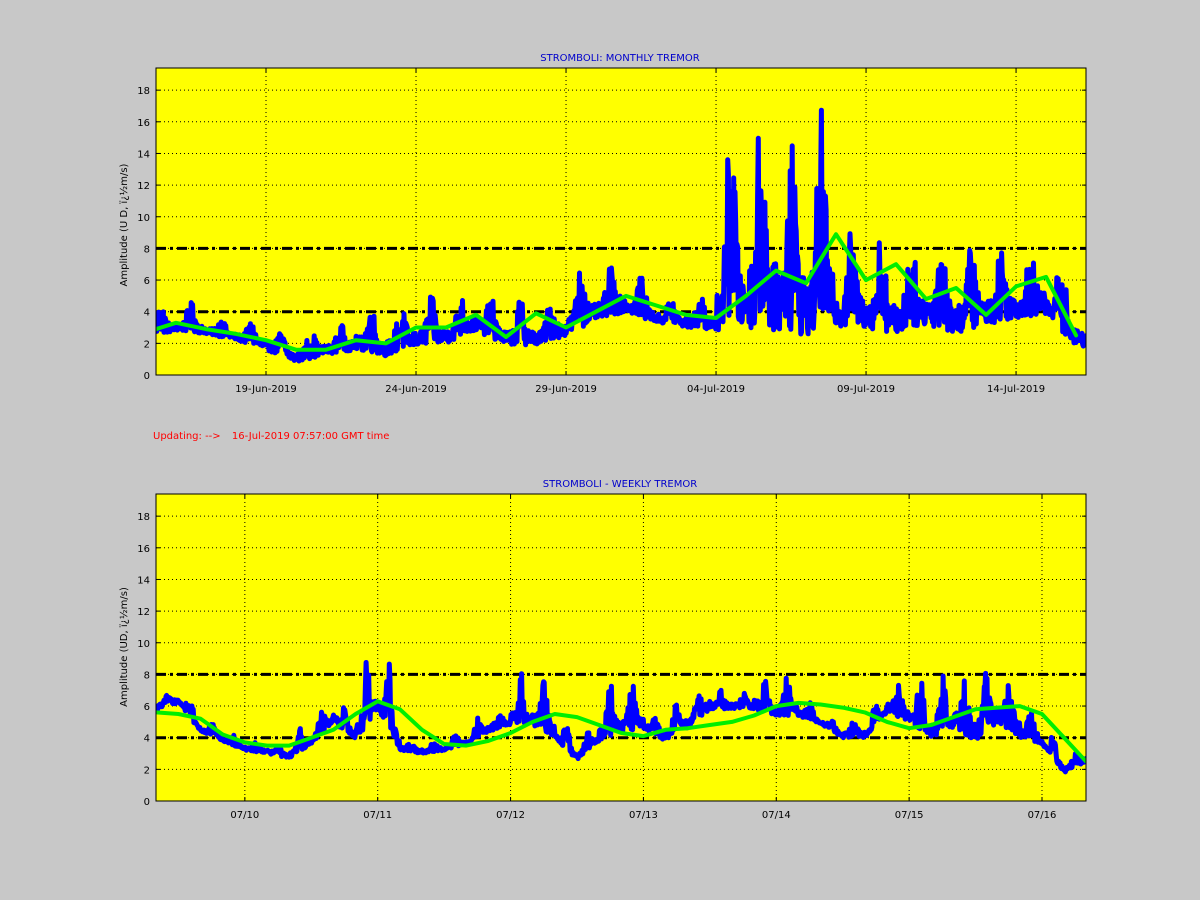 The image size is (1200, 900). I want to click on monthly-y-tick-label: 6, so click(147, 281).